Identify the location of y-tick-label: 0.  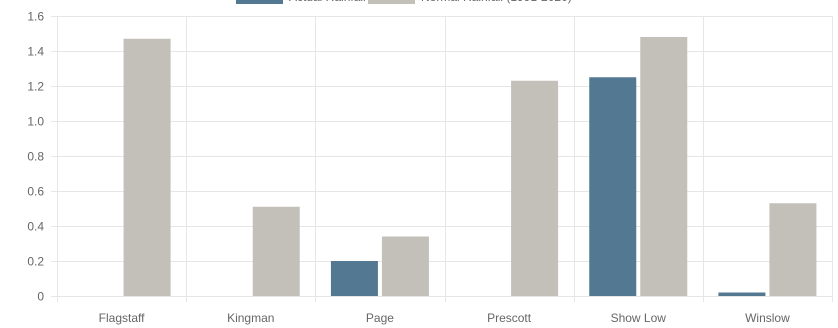
(40, 297).